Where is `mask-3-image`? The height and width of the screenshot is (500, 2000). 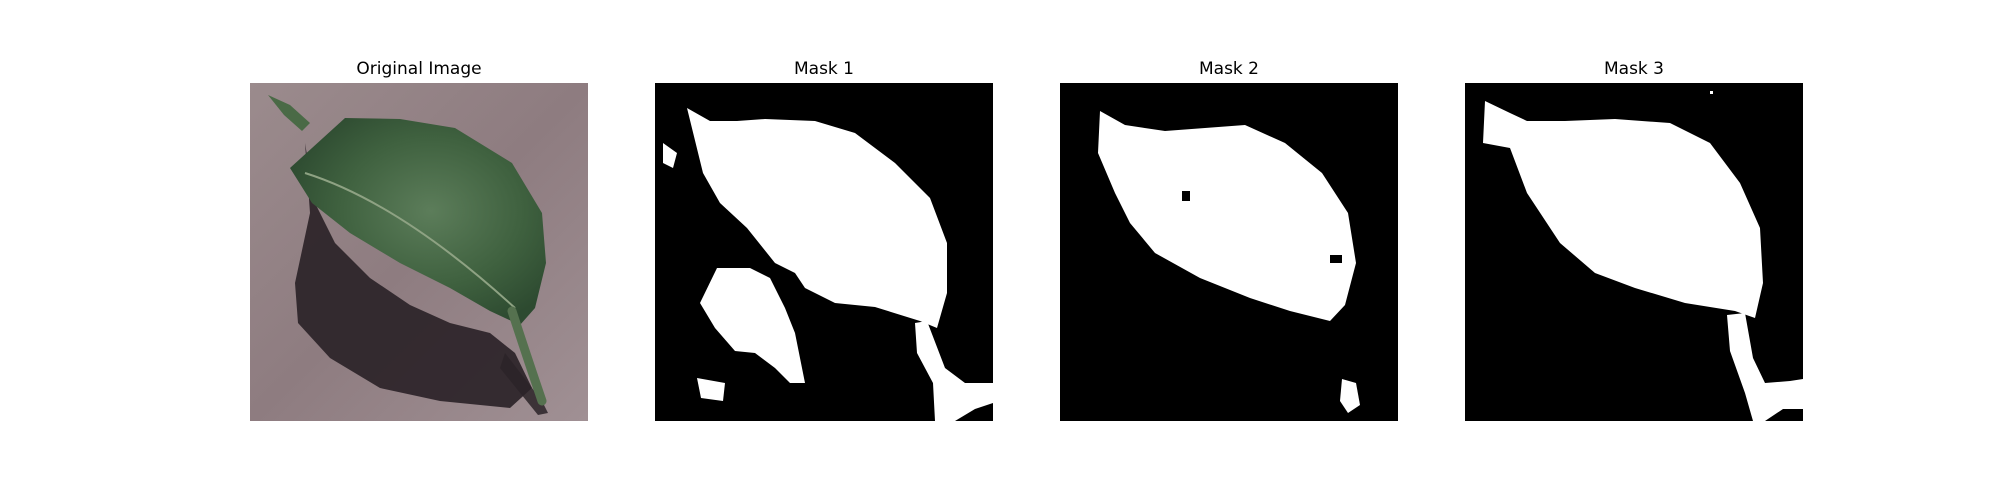 mask-3-image is located at coordinates (1634, 252).